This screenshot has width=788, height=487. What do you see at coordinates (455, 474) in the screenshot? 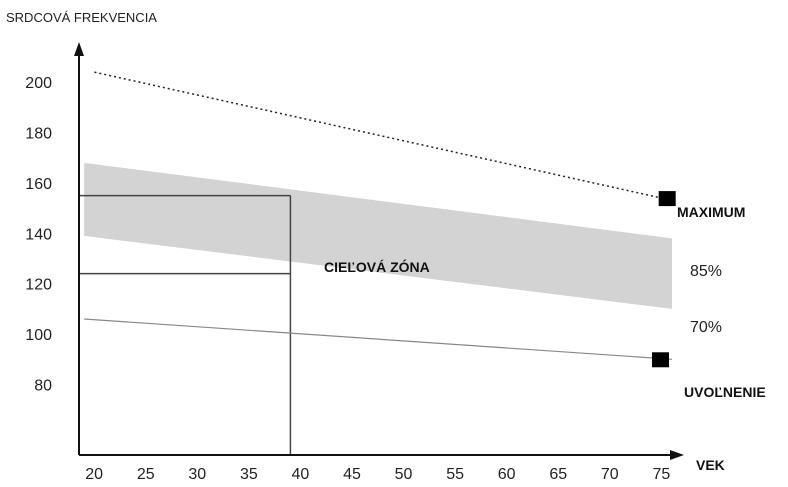
I see `x-tick-label: 55` at bounding box center [455, 474].